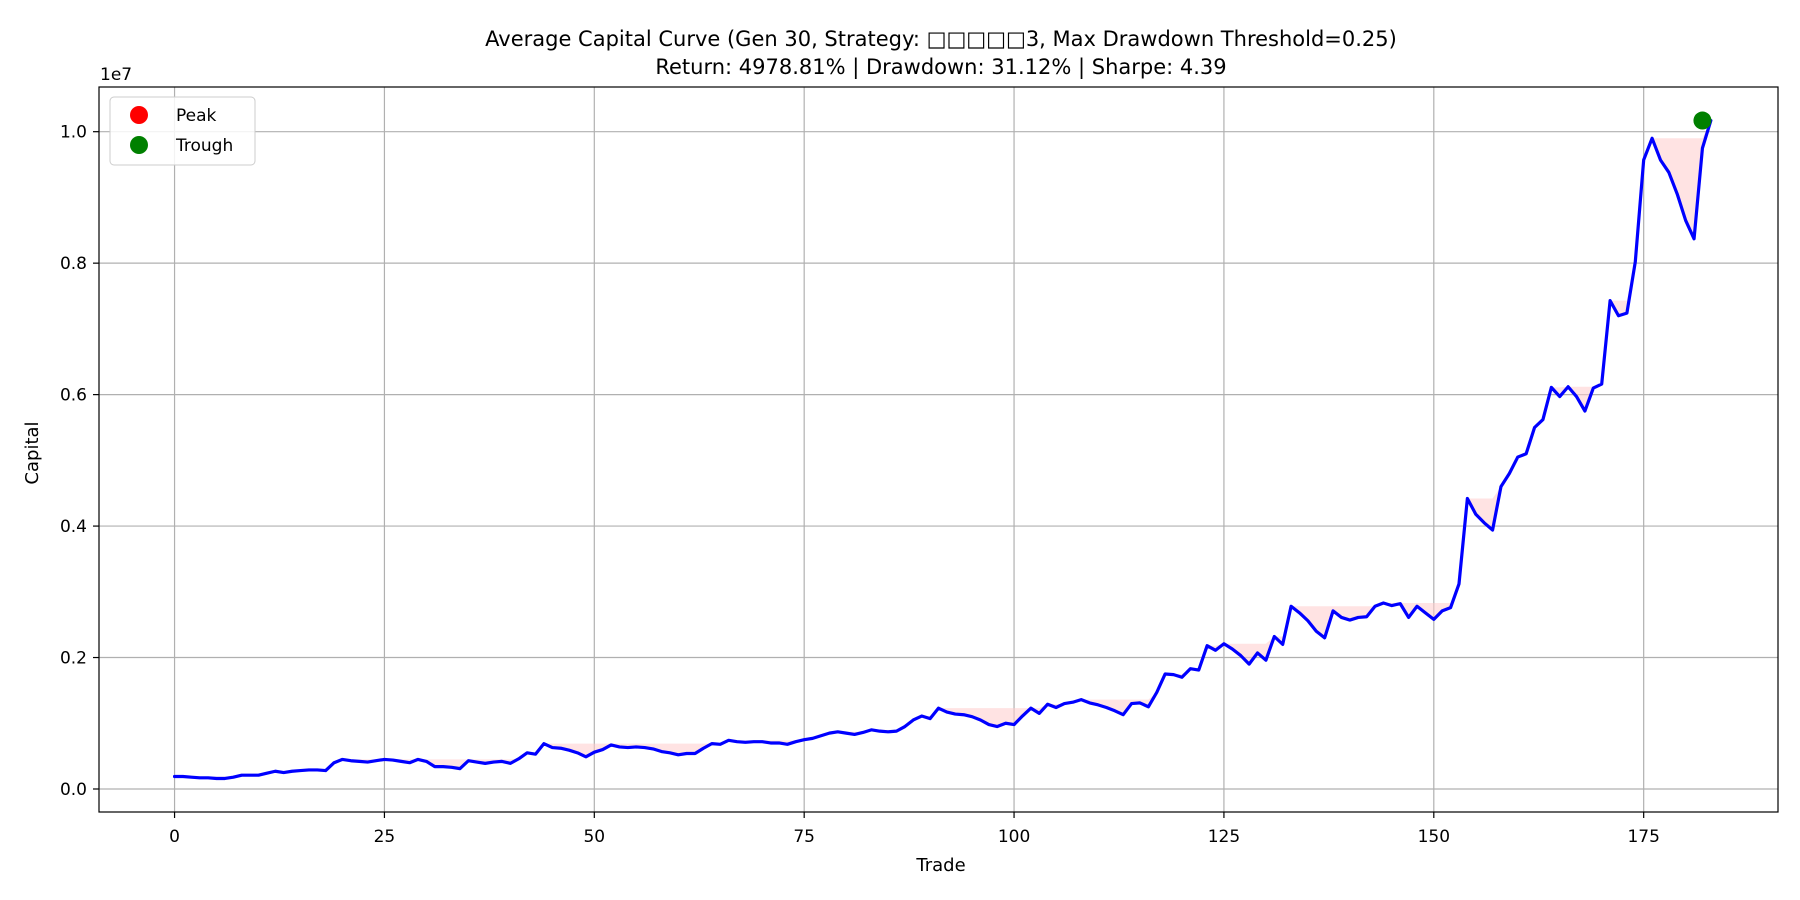 This screenshot has height=900, width=1800. What do you see at coordinates (1434, 837) in the screenshot?
I see `x-tick-label: 150` at bounding box center [1434, 837].